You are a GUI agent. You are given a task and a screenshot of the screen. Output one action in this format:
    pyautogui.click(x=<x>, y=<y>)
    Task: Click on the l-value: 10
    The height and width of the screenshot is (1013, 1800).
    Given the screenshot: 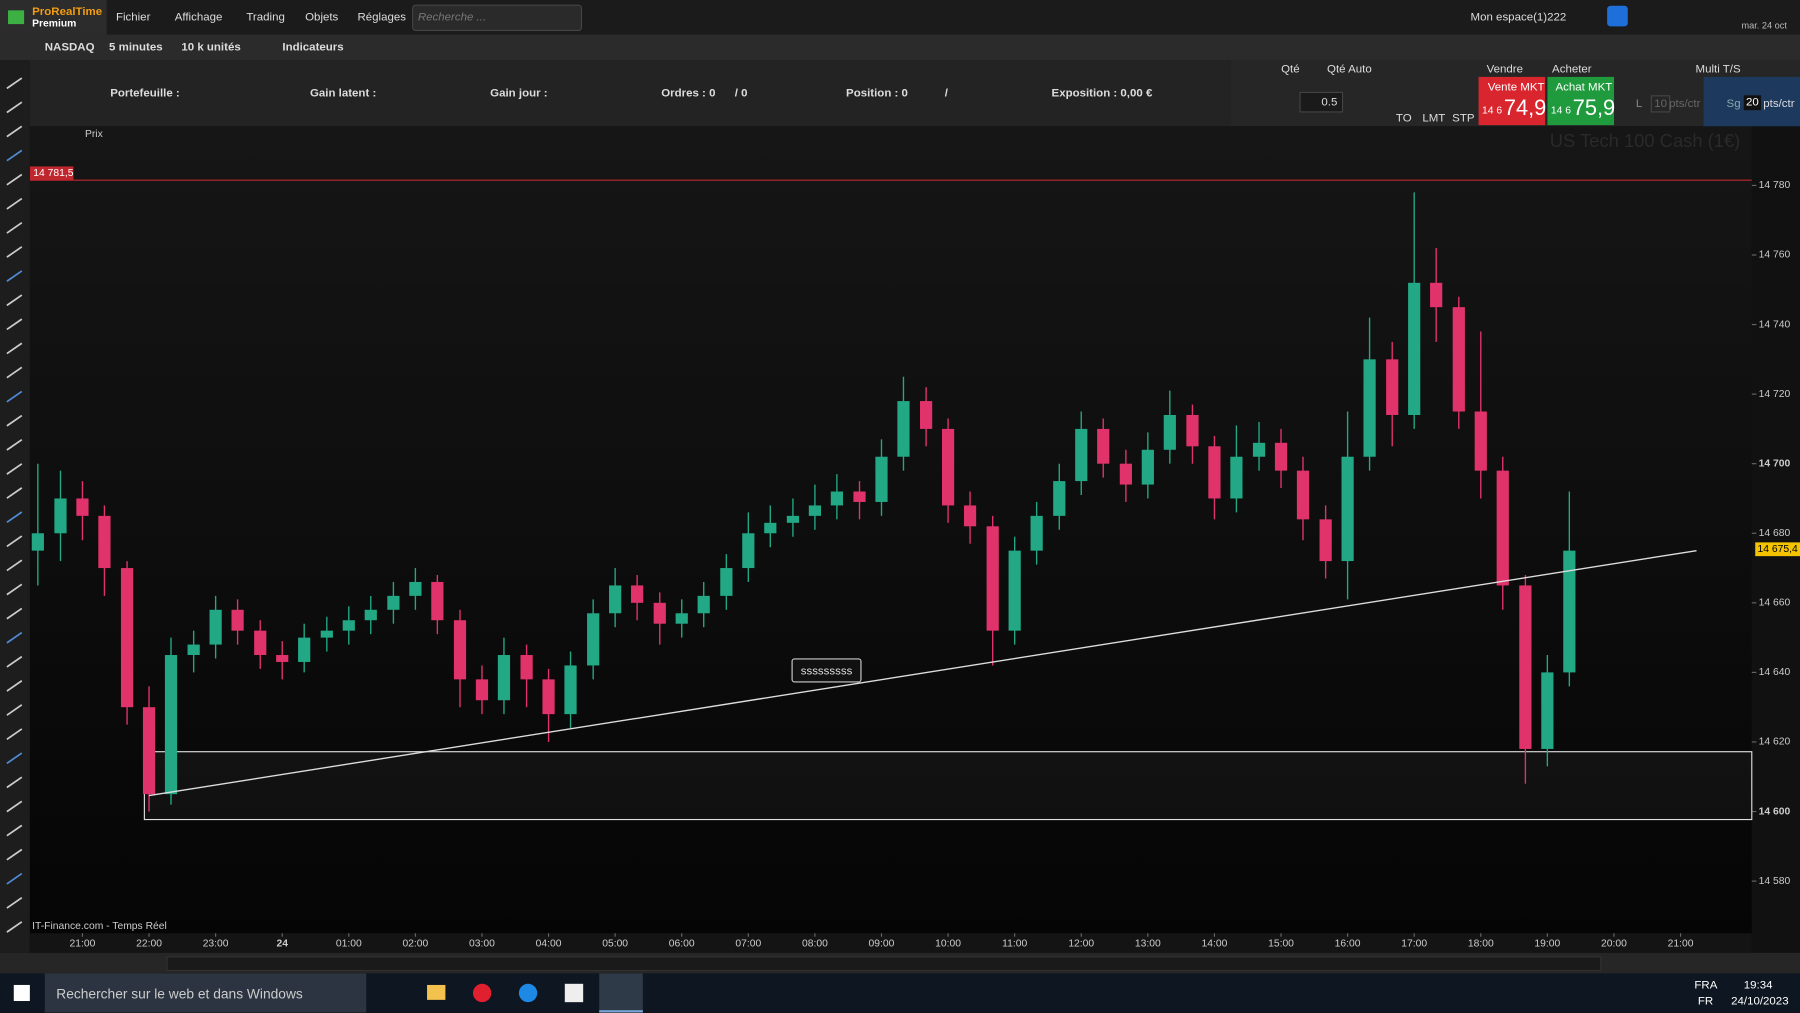 What is the action you would take?
    pyautogui.click(x=1660, y=104)
    